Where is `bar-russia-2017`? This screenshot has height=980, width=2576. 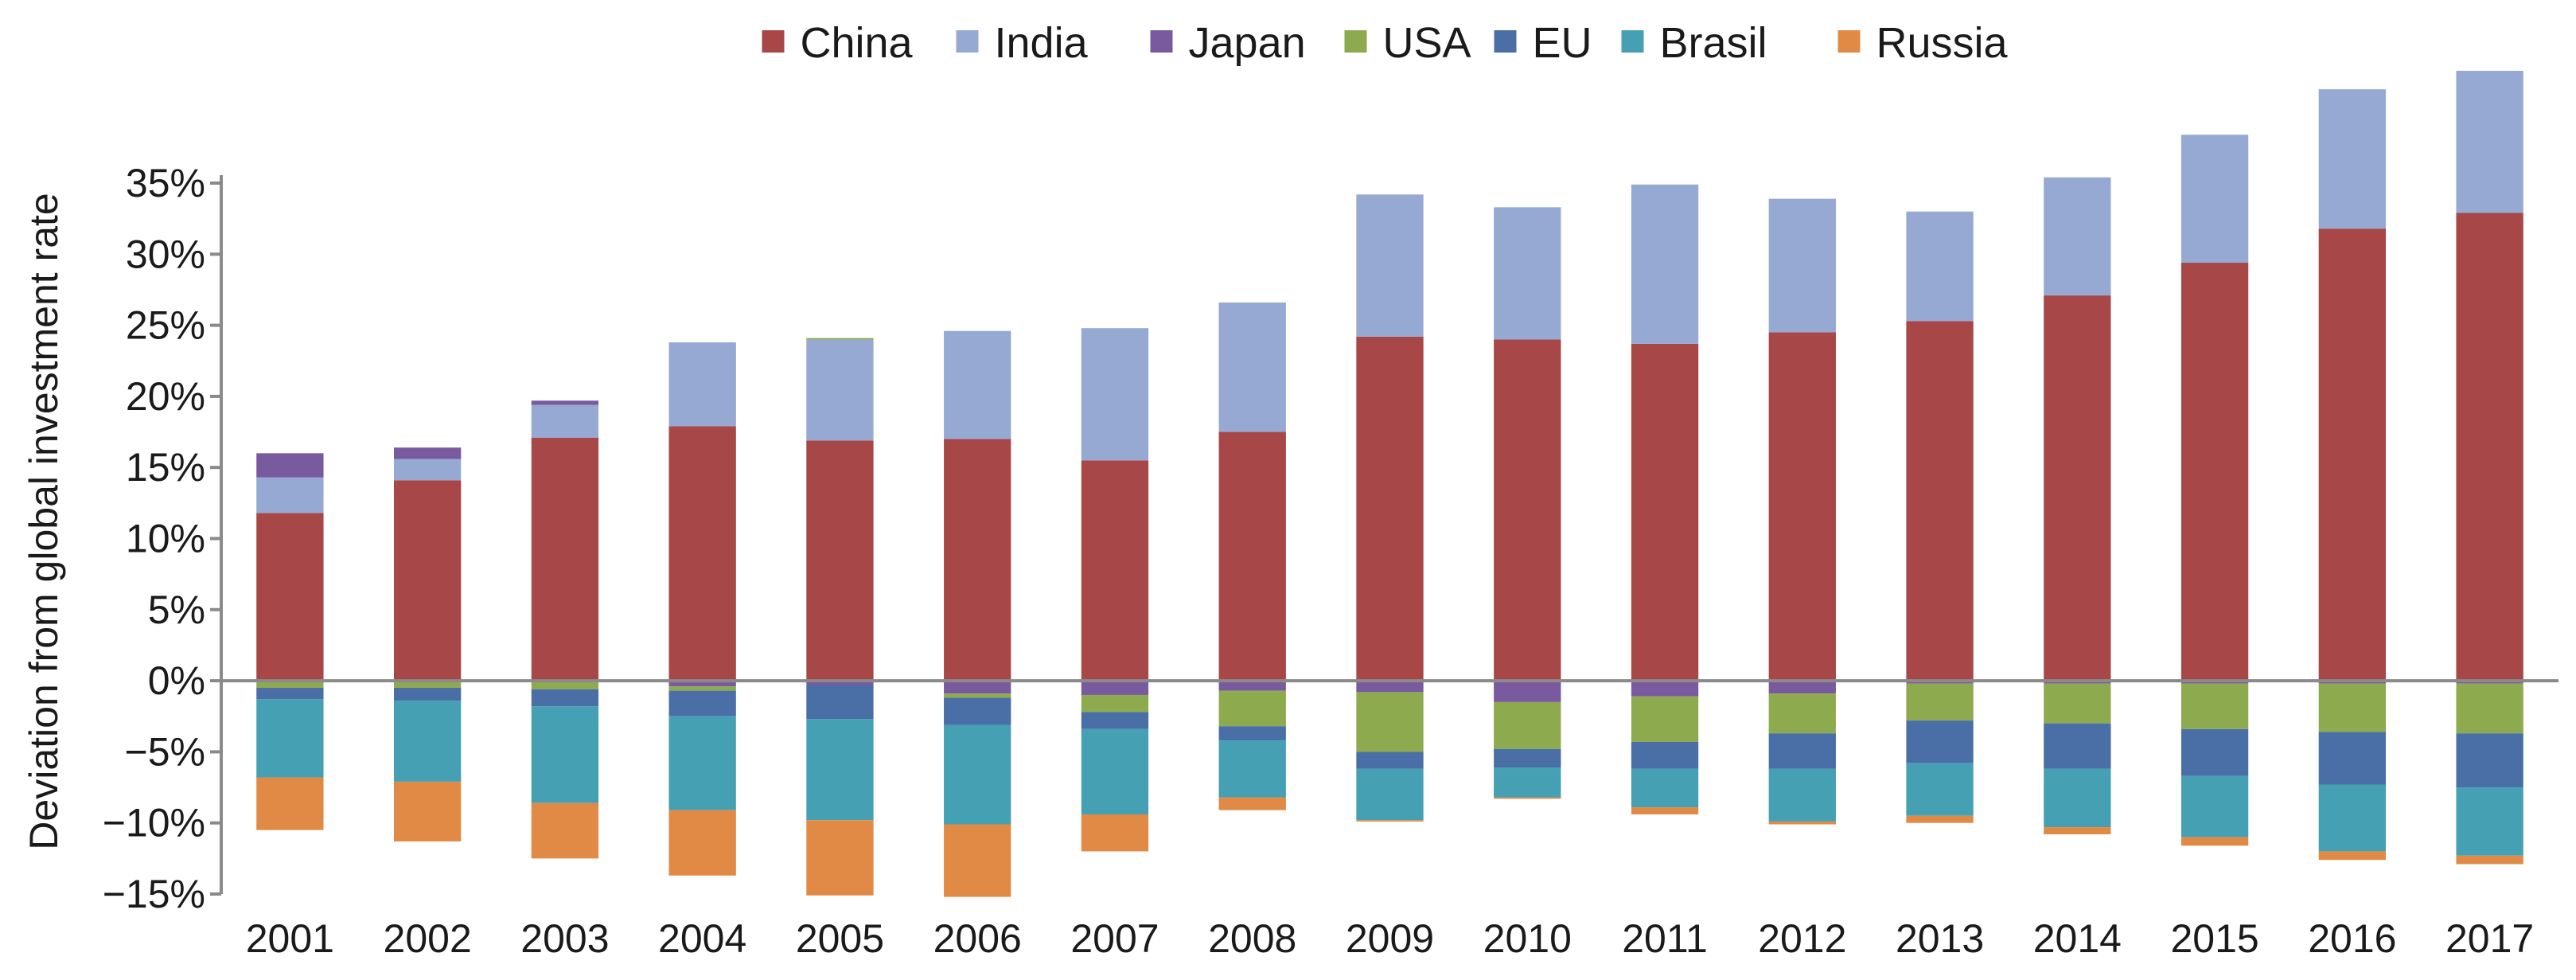 bar-russia-2017 is located at coordinates (2489, 860).